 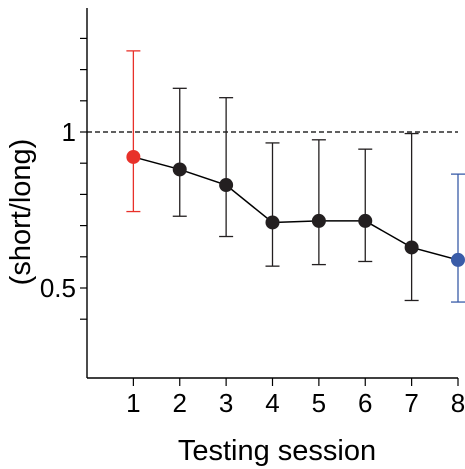 What do you see at coordinates (21, 212) in the screenshot?
I see `y-axis-title: (short/long)` at bounding box center [21, 212].